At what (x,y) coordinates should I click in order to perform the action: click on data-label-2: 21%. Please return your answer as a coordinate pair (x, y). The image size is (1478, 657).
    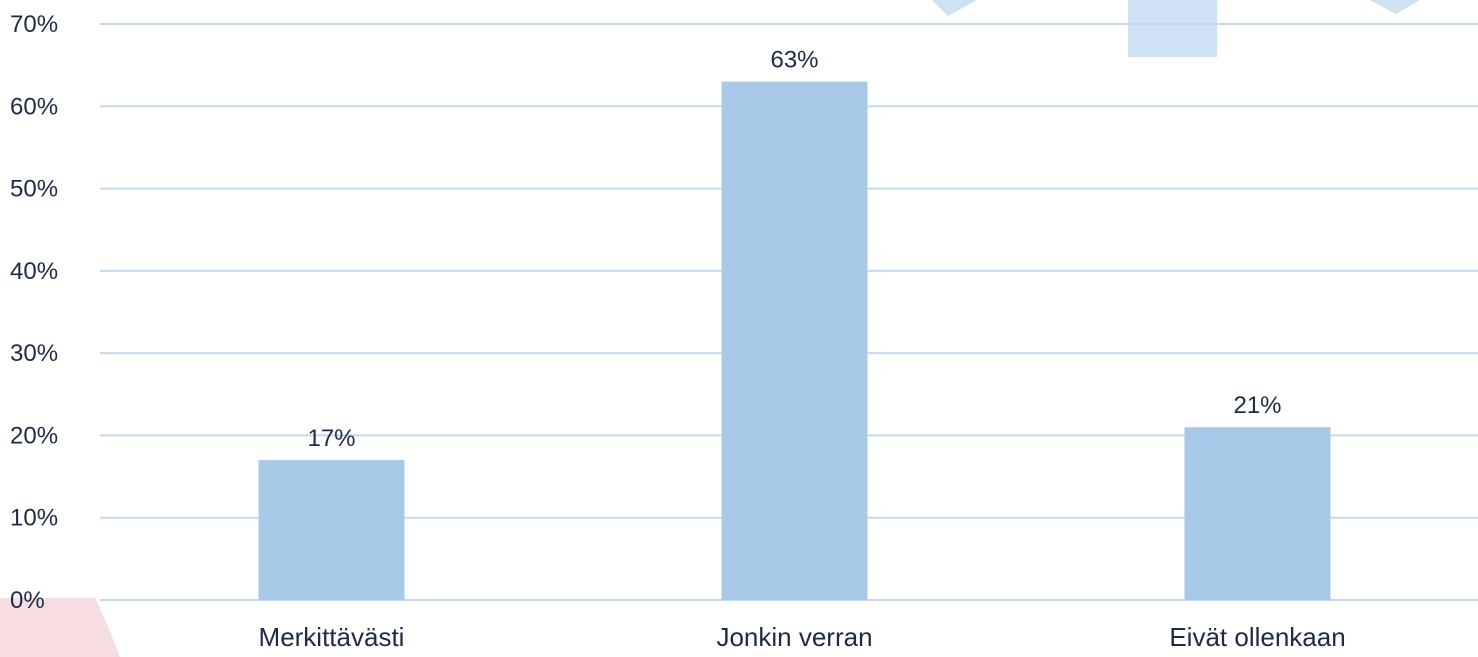
    Looking at the image, I should click on (1257, 405).